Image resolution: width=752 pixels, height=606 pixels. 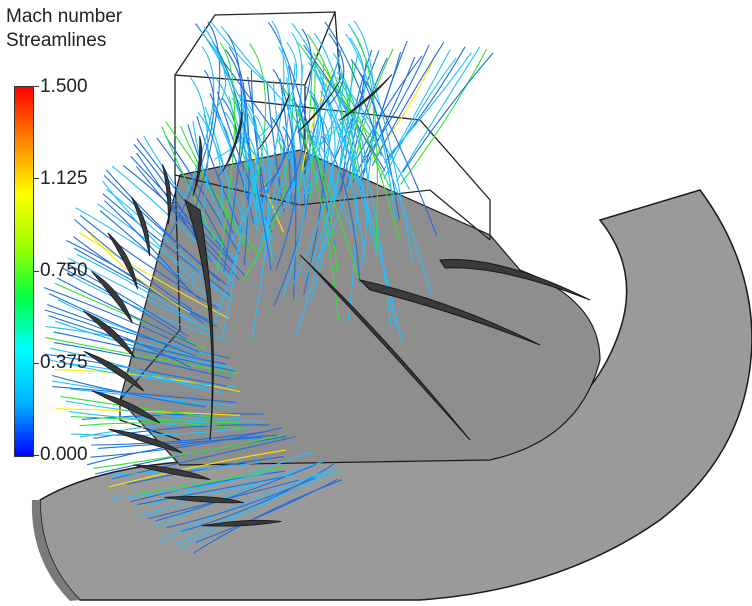 I want to click on legend-title-line2: Streamlines, so click(x=56, y=40).